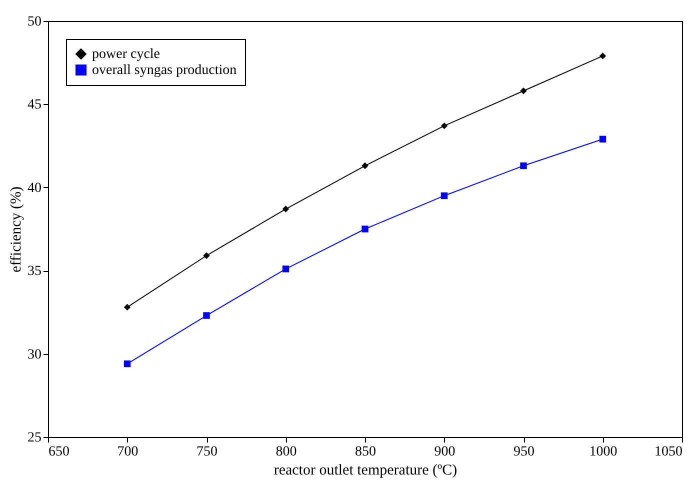  I want to click on y-tick-label: 35, so click(35, 272).